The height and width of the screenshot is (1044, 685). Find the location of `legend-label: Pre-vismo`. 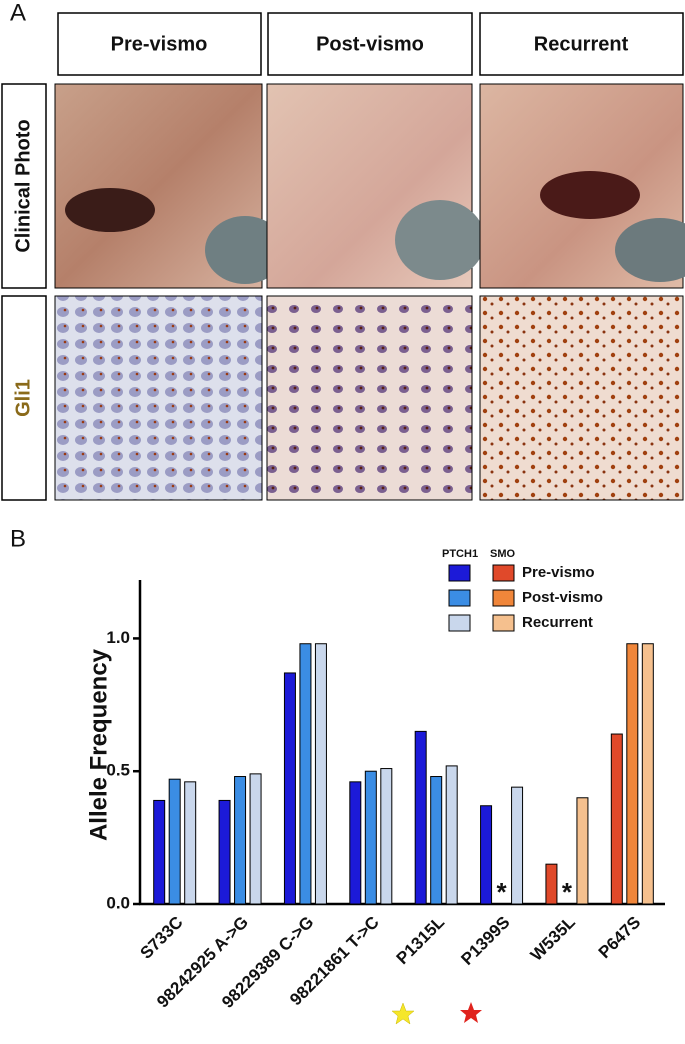

legend-label: Pre-vismo is located at coordinates (558, 572).